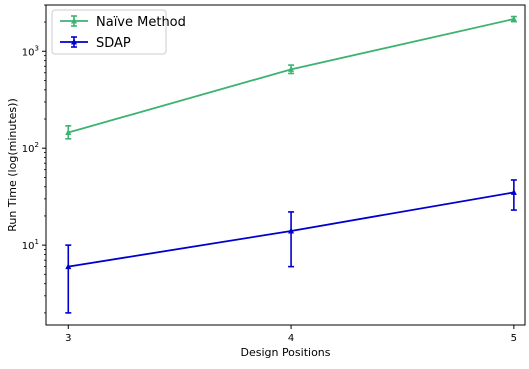  What do you see at coordinates (141, 22) in the screenshot?
I see `legend-label: Naïve Method` at bounding box center [141, 22].